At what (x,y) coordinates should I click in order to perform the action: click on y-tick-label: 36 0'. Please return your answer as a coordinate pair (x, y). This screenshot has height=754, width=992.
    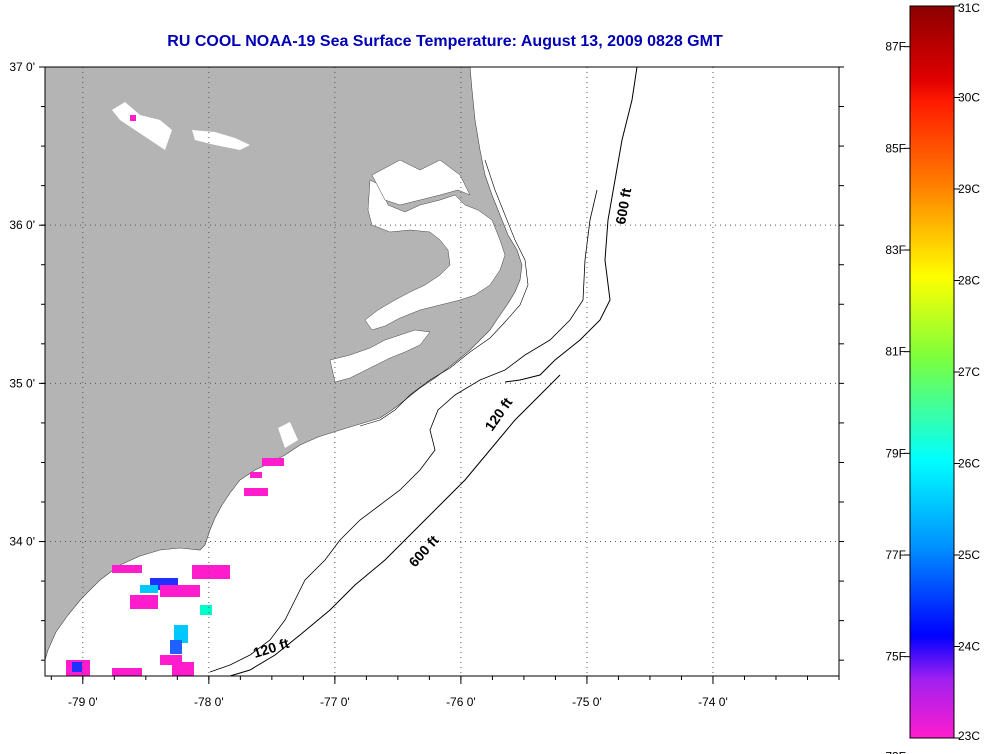
    Looking at the image, I should click on (22, 225).